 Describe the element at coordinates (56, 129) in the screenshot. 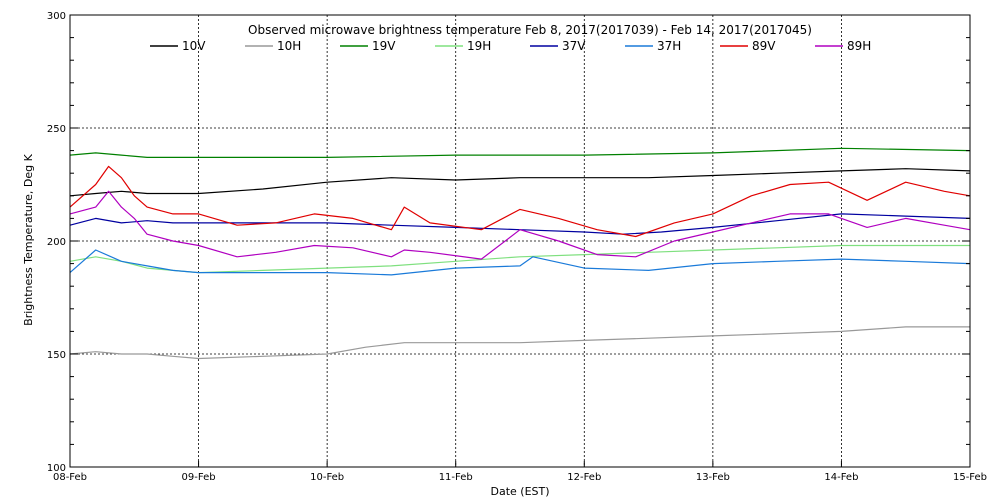

I see `y-tick-label: 250` at that location.